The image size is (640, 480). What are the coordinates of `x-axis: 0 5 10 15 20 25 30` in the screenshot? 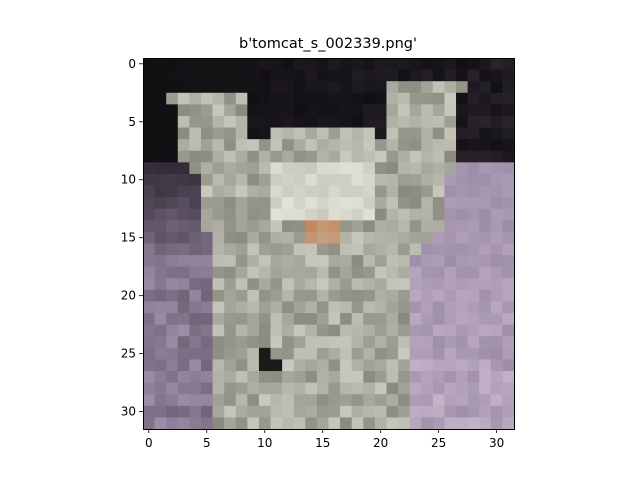 It's located at (324, 439).